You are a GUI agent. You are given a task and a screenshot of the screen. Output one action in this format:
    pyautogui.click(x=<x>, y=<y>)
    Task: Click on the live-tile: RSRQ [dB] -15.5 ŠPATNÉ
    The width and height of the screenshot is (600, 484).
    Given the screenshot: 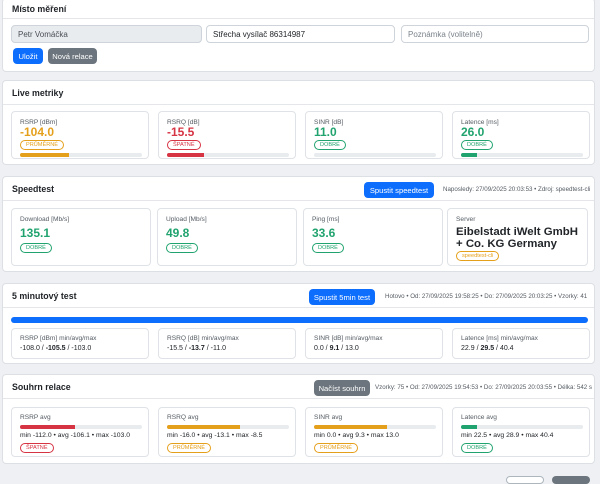 What is the action you would take?
    pyautogui.click(x=227, y=135)
    